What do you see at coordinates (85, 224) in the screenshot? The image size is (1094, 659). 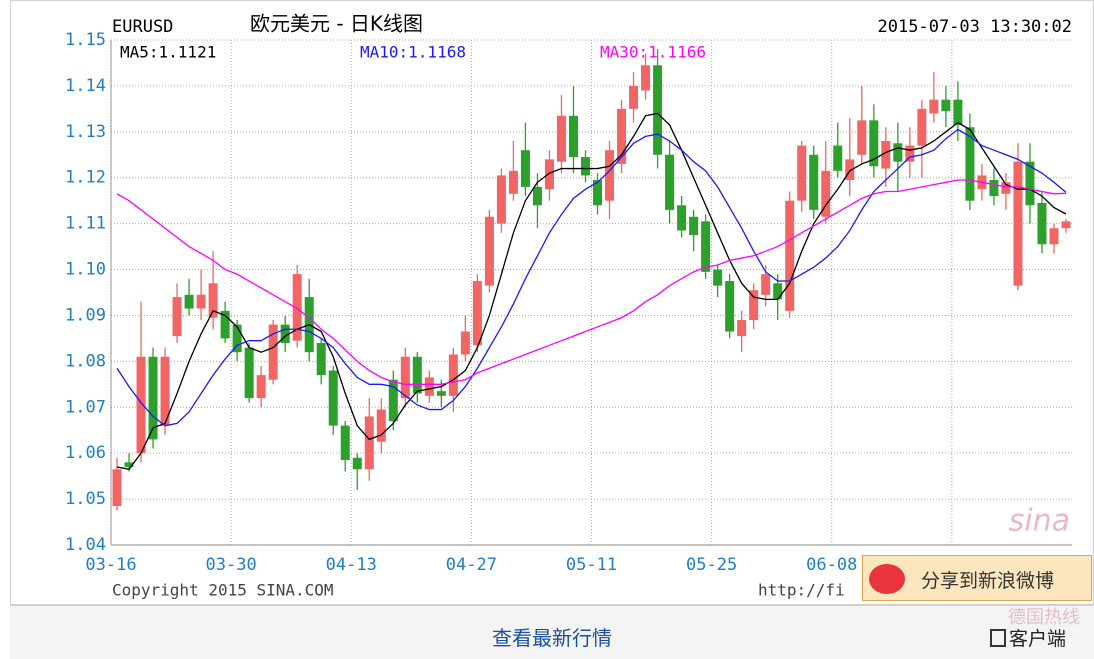 I see `y-tick-label: 1.11` at bounding box center [85, 224].